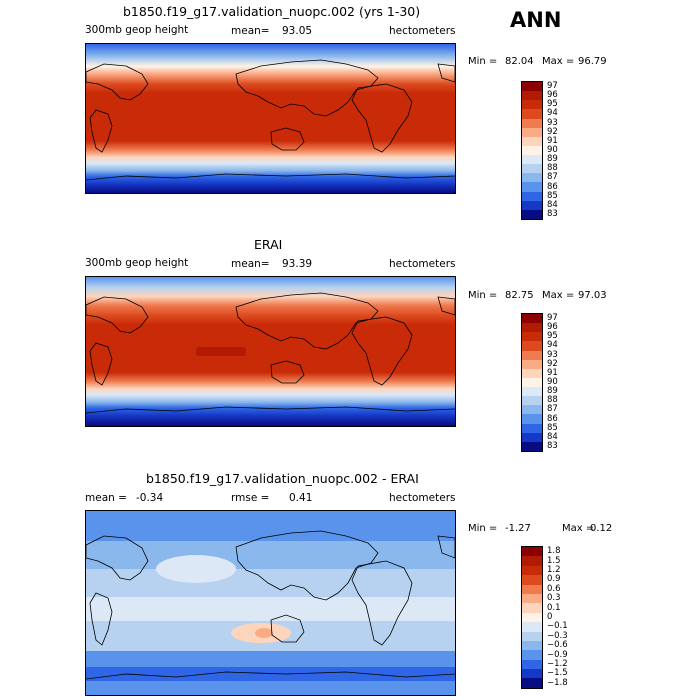 This screenshot has height=700, width=700. I want to click on panel-1-colorbar, so click(532, 150).